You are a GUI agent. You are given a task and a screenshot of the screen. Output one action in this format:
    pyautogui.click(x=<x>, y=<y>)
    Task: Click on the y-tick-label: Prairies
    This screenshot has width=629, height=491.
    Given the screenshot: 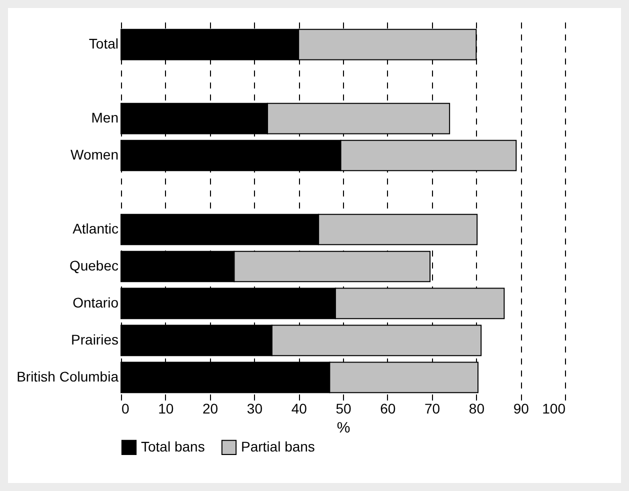 What is the action you would take?
    pyautogui.click(x=94, y=339)
    